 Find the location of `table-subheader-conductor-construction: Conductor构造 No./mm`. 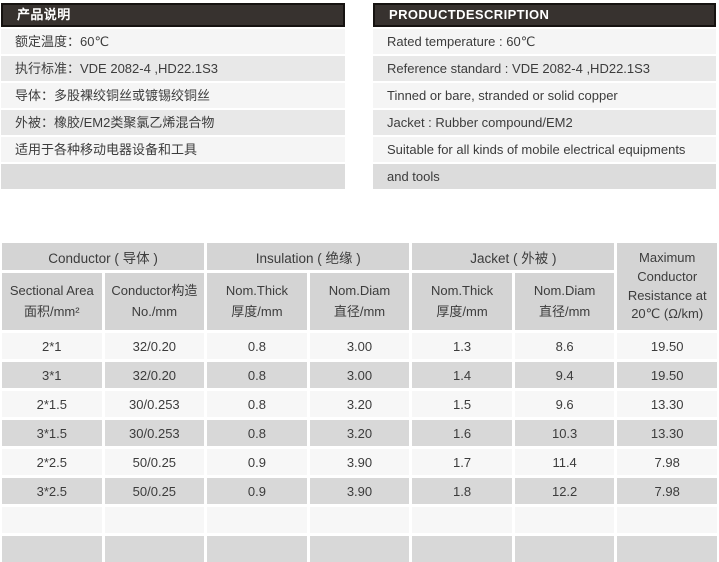

table-subheader-conductor-construction: Conductor构造 No./mm is located at coordinates (154, 301).